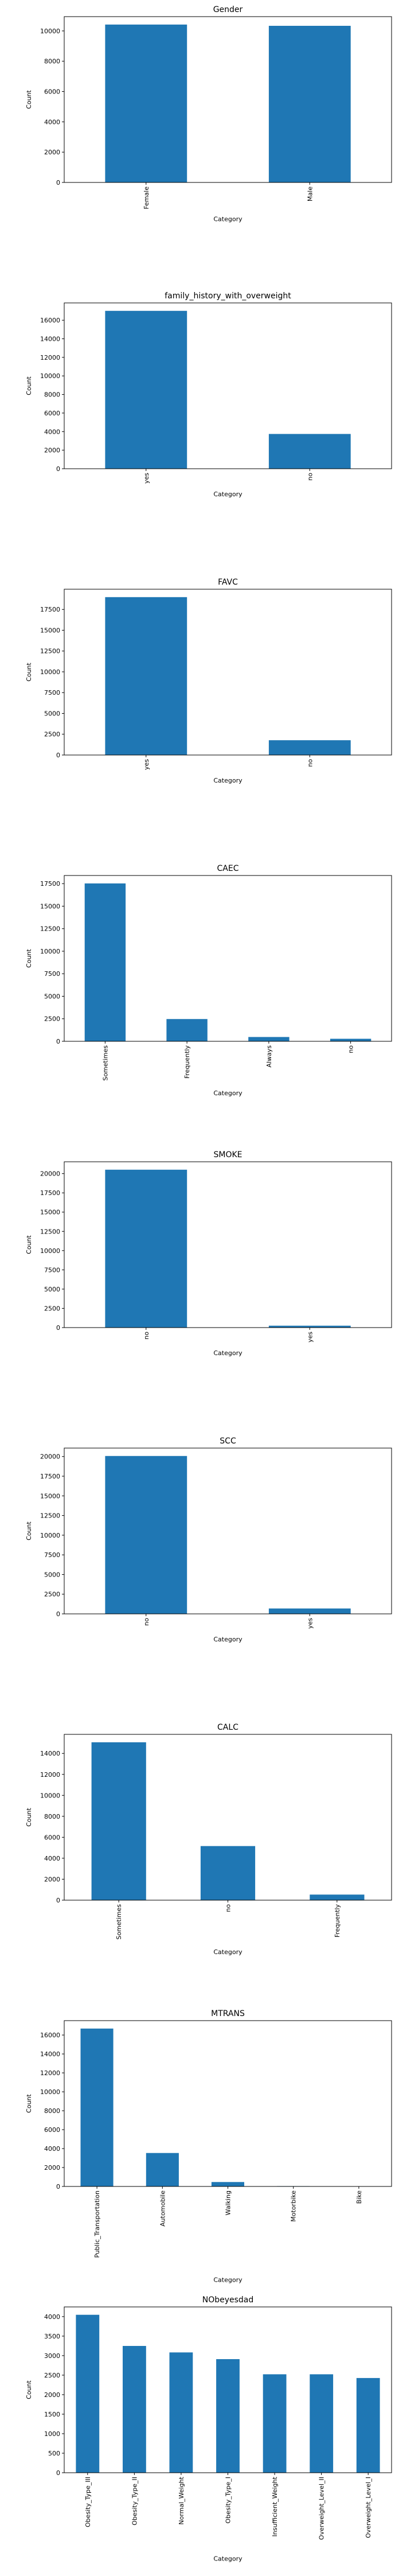 This screenshot has height=2576, width=395. What do you see at coordinates (228, 2500) in the screenshot?
I see `x-tick-label: Obesity_Type_I` at bounding box center [228, 2500].